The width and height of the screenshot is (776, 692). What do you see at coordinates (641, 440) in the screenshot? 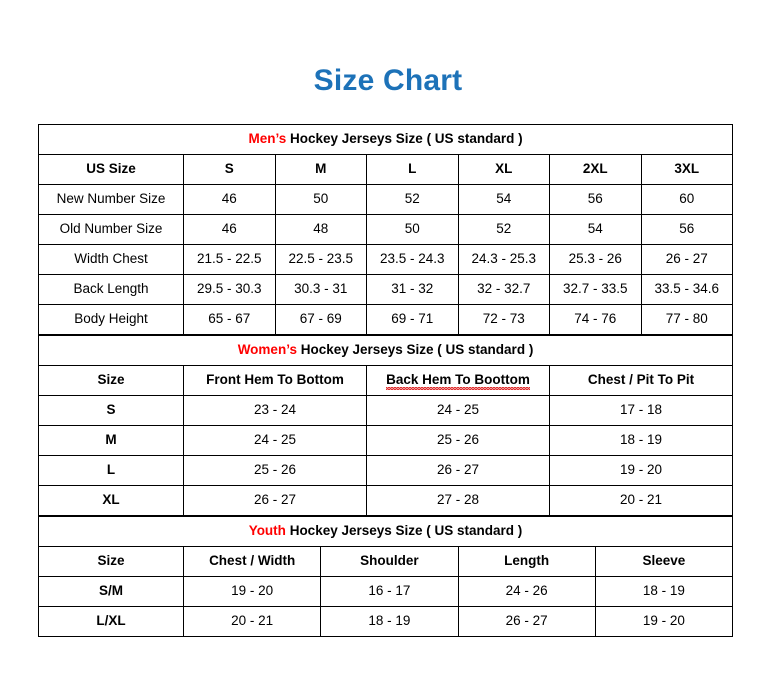
I see `womens-cell-1-2: 18 - 19` at bounding box center [641, 440].